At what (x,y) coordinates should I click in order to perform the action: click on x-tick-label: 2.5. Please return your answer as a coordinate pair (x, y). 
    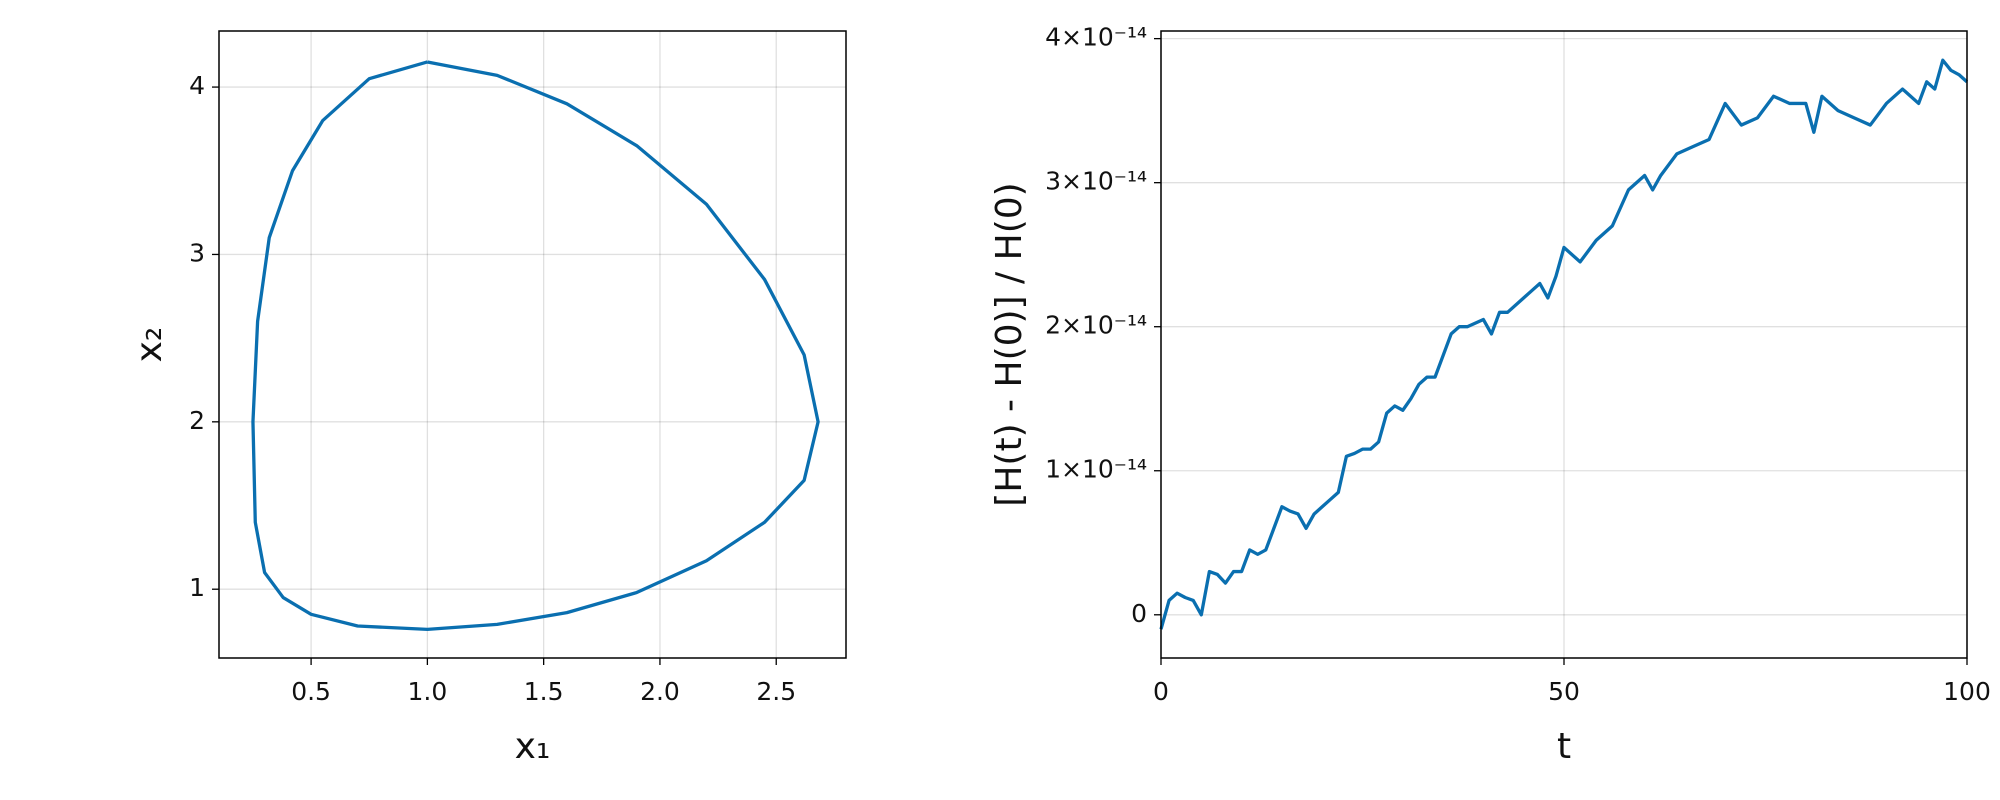
    Looking at the image, I should click on (776, 691).